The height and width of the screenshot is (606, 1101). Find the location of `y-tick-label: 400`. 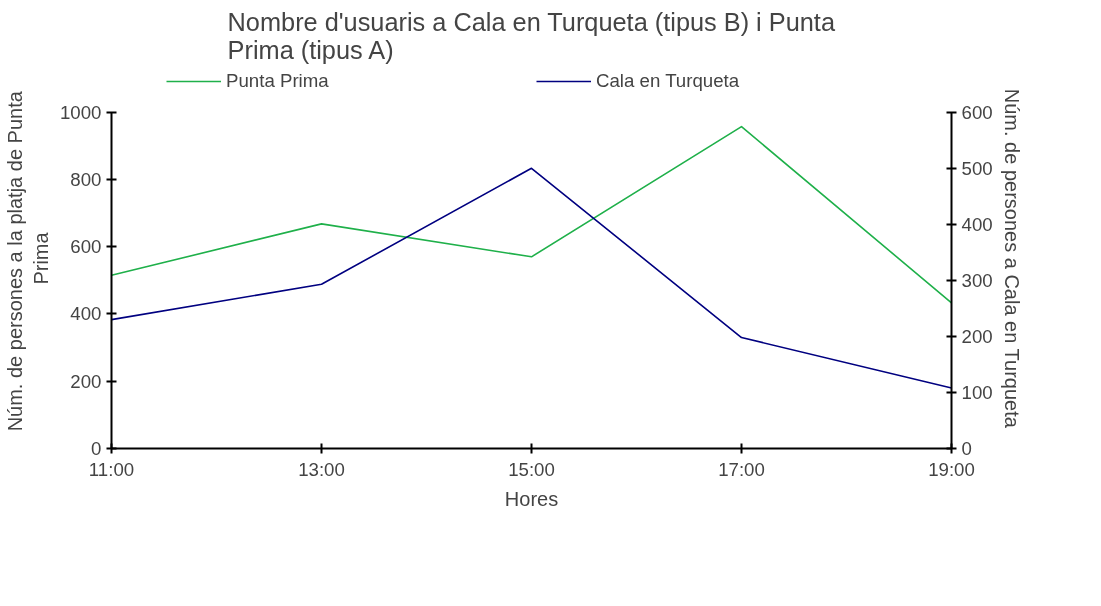

y-tick-label: 400 is located at coordinates (86, 314).